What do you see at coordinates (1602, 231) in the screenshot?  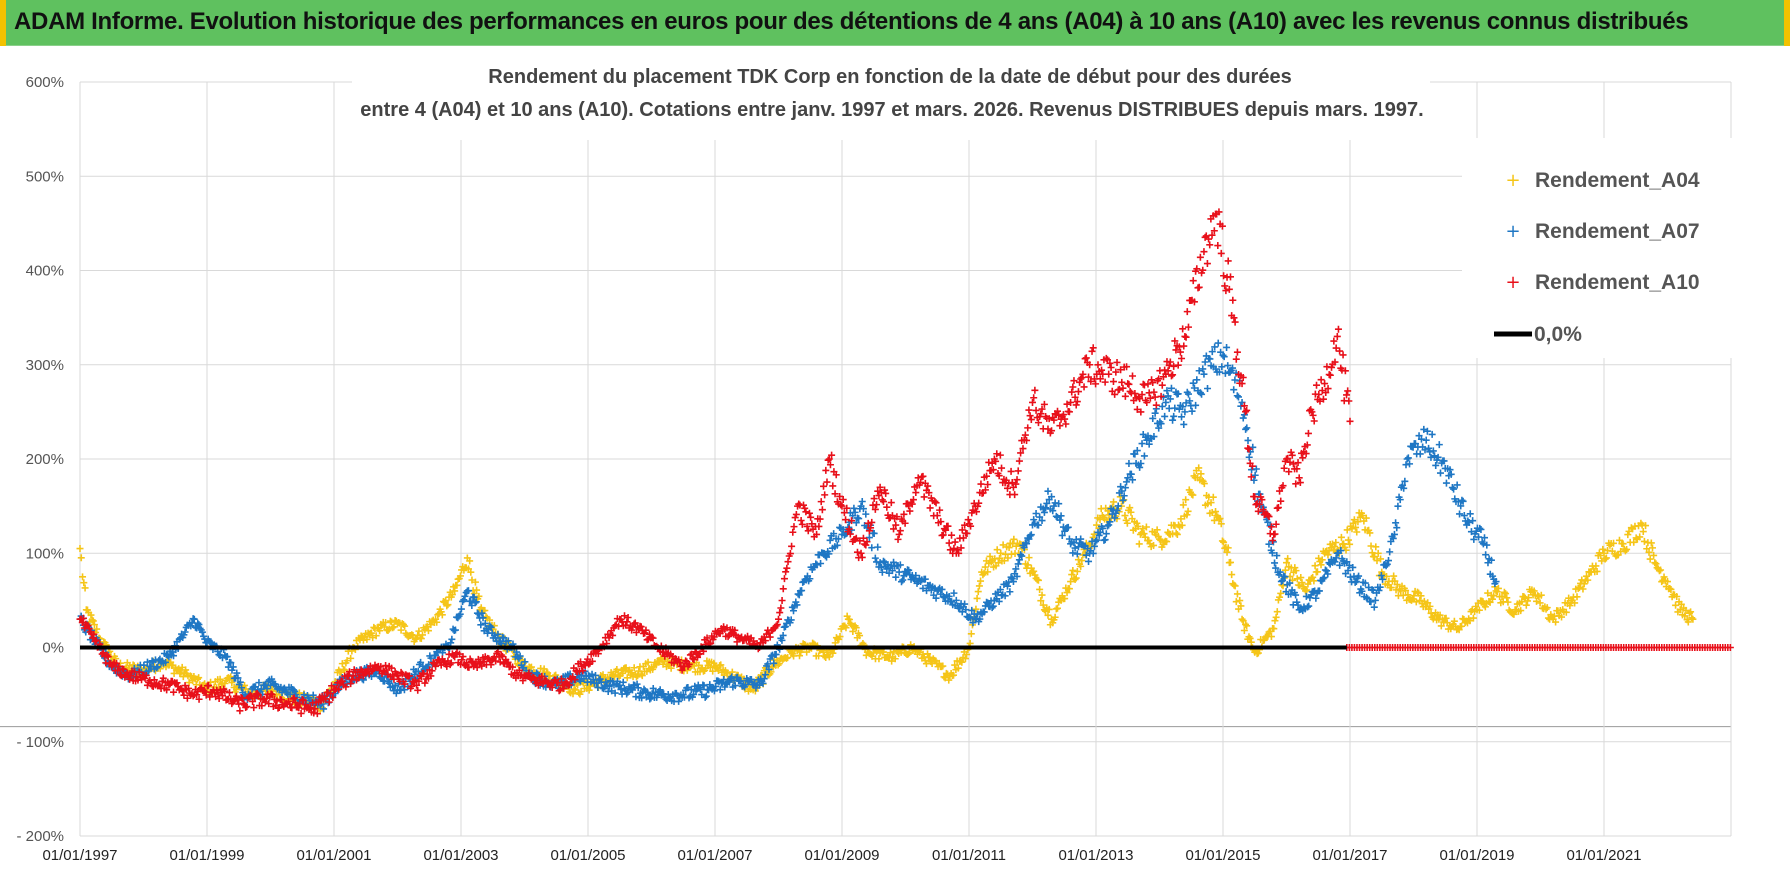 I see `legend-item-a07: + Rendement_A07` at bounding box center [1602, 231].